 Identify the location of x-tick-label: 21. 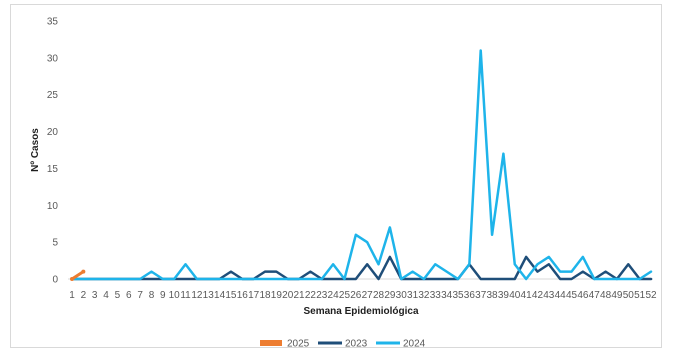
(299, 295).